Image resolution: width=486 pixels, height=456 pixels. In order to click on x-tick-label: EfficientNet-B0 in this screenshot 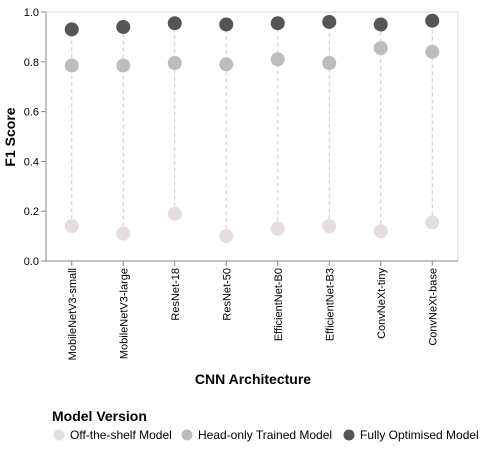, I will do `click(279, 304)`.